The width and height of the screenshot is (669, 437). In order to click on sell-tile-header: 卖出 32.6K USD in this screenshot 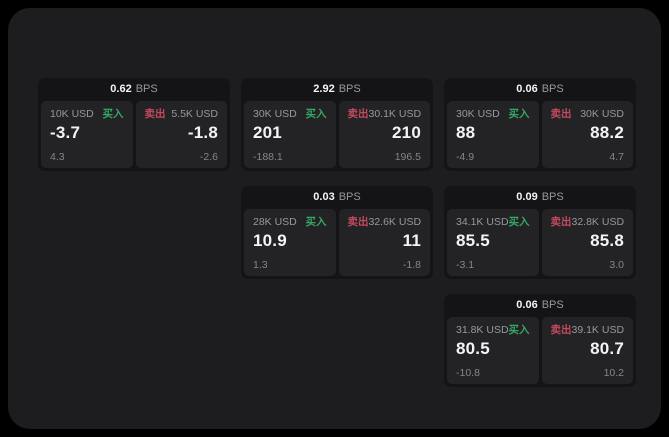, I will do `click(385, 222)`.